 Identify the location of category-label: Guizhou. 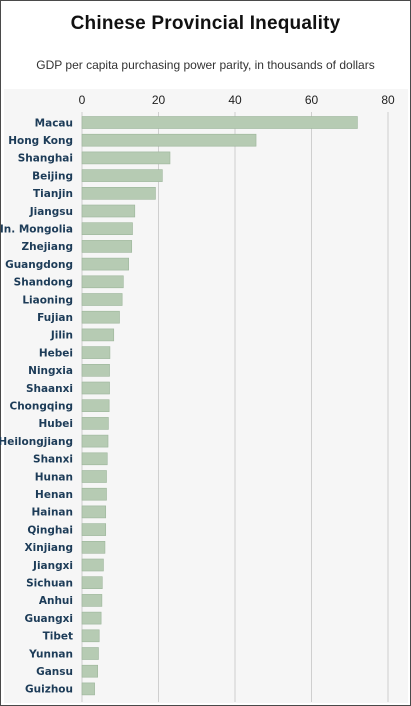
(49, 690).